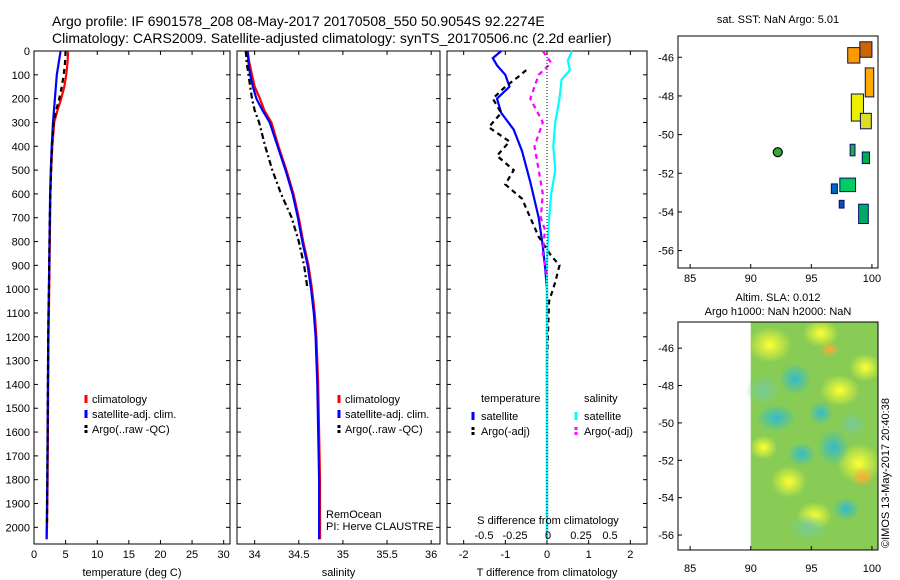  Describe the element at coordinates (548, 521) in the screenshot. I see `top-x-axis-label: S difference from climatology` at that location.